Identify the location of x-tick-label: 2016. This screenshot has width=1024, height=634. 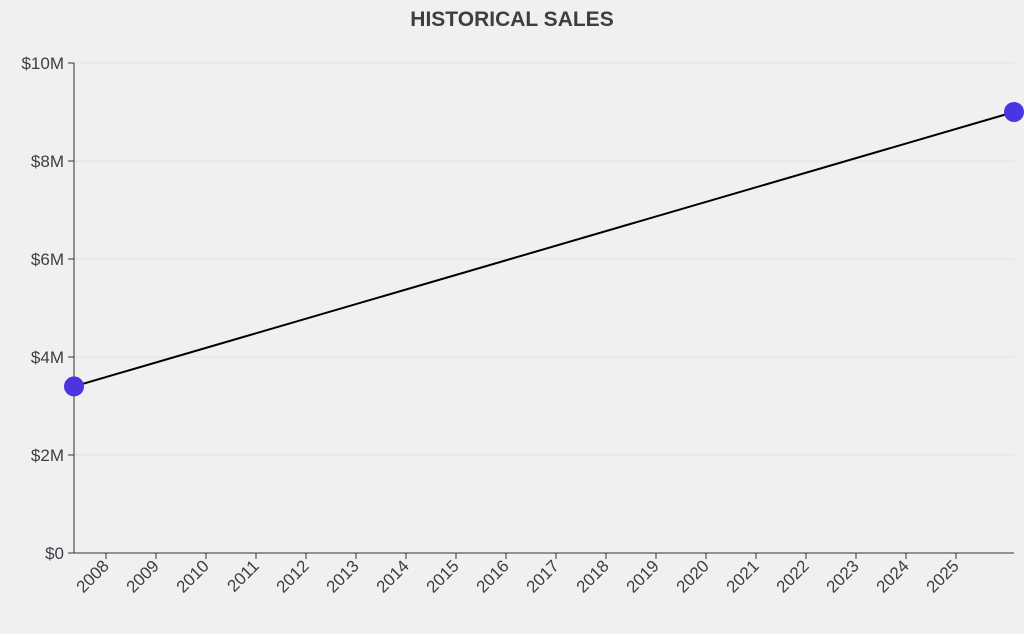
(493, 576).